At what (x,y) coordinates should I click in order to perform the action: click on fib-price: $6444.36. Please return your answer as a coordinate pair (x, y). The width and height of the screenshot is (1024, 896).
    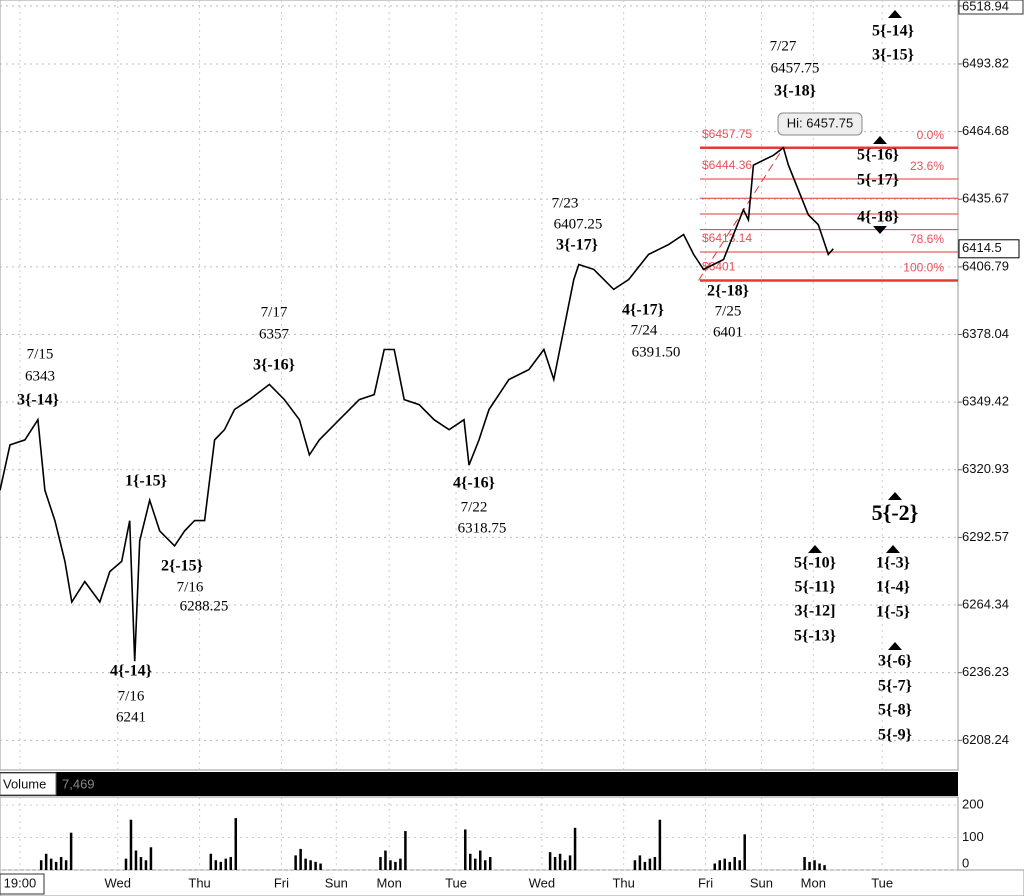
    Looking at the image, I should click on (727, 165).